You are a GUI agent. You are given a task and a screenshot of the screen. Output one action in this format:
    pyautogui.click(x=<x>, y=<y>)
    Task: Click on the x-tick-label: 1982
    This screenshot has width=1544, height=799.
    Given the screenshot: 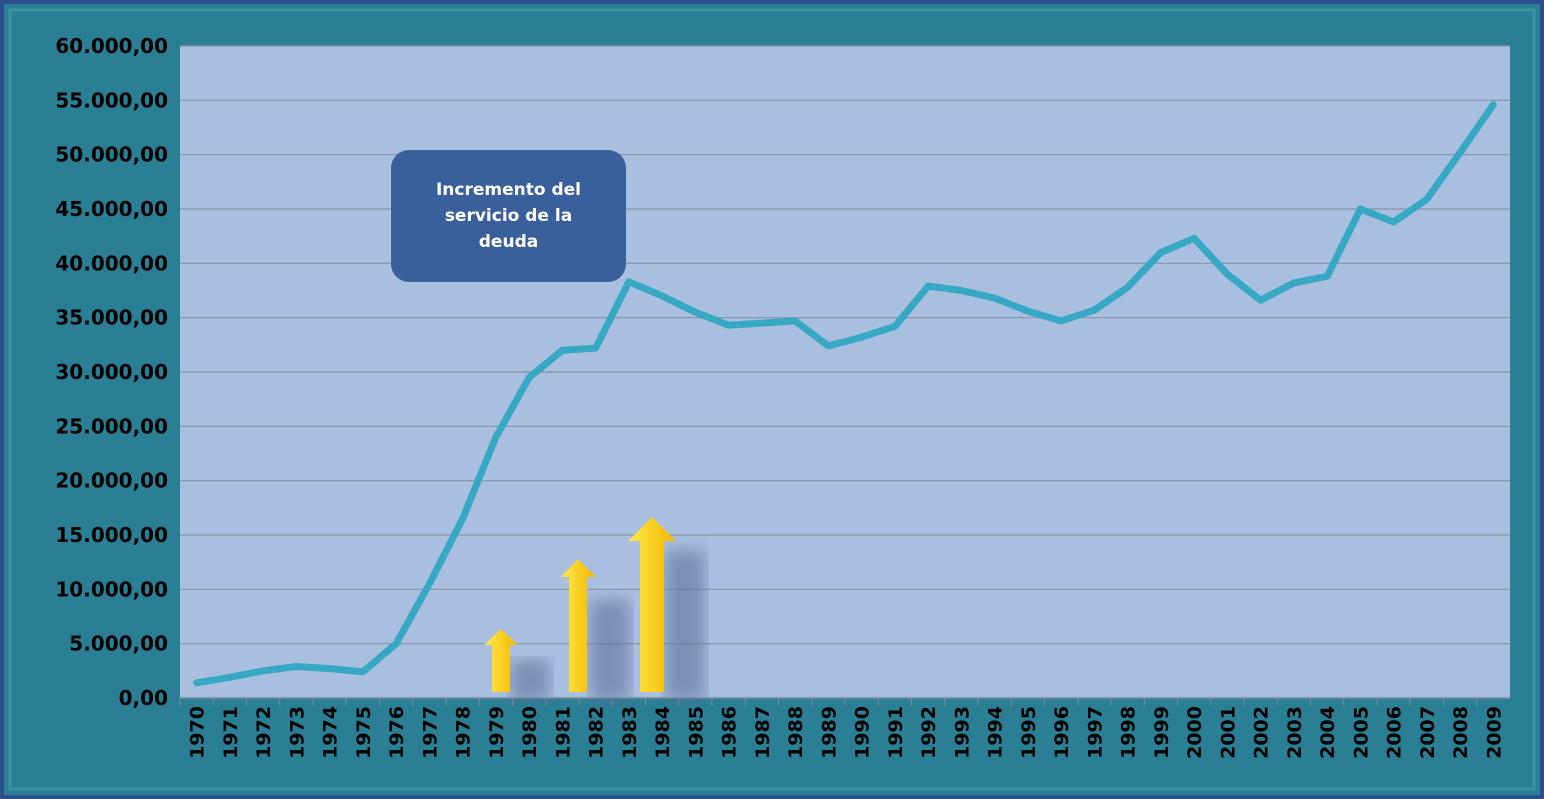 What is the action you would take?
    pyautogui.click(x=597, y=732)
    